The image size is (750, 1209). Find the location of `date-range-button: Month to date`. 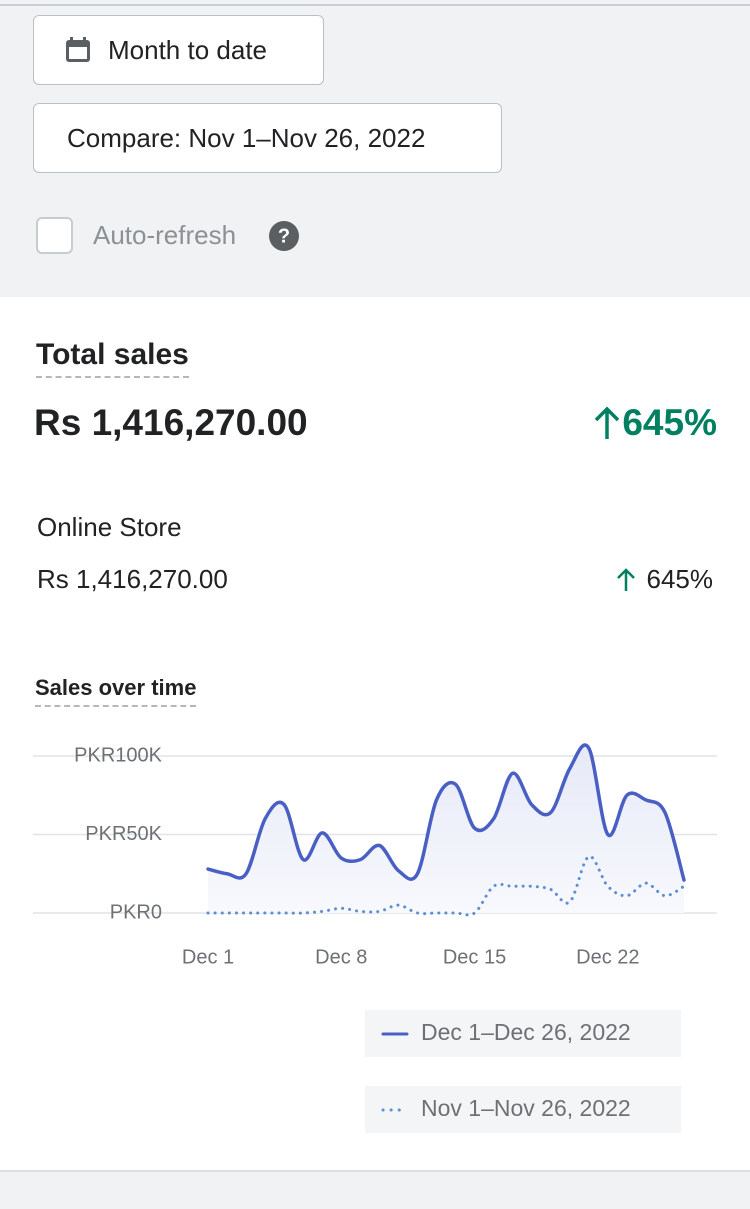

date-range-button: Month to date is located at coordinates (178, 50).